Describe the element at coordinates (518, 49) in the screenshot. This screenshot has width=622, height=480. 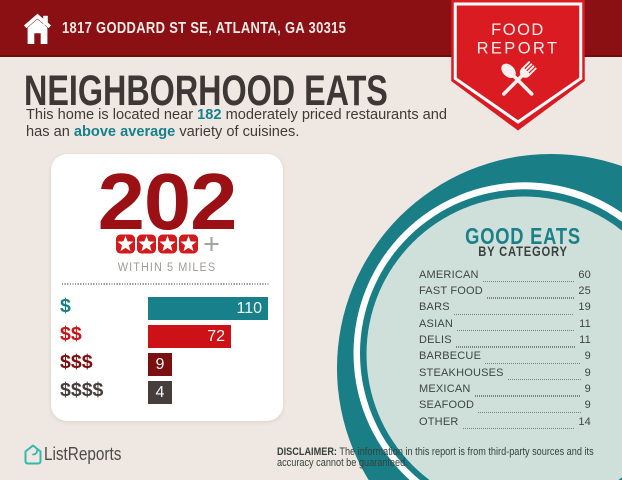
I see `svg-text: REPORT` at that location.